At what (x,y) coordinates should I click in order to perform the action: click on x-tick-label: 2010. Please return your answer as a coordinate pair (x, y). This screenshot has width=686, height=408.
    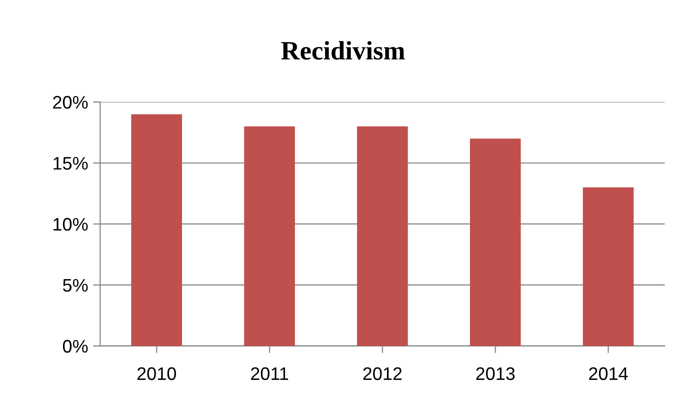
    Looking at the image, I should click on (156, 373).